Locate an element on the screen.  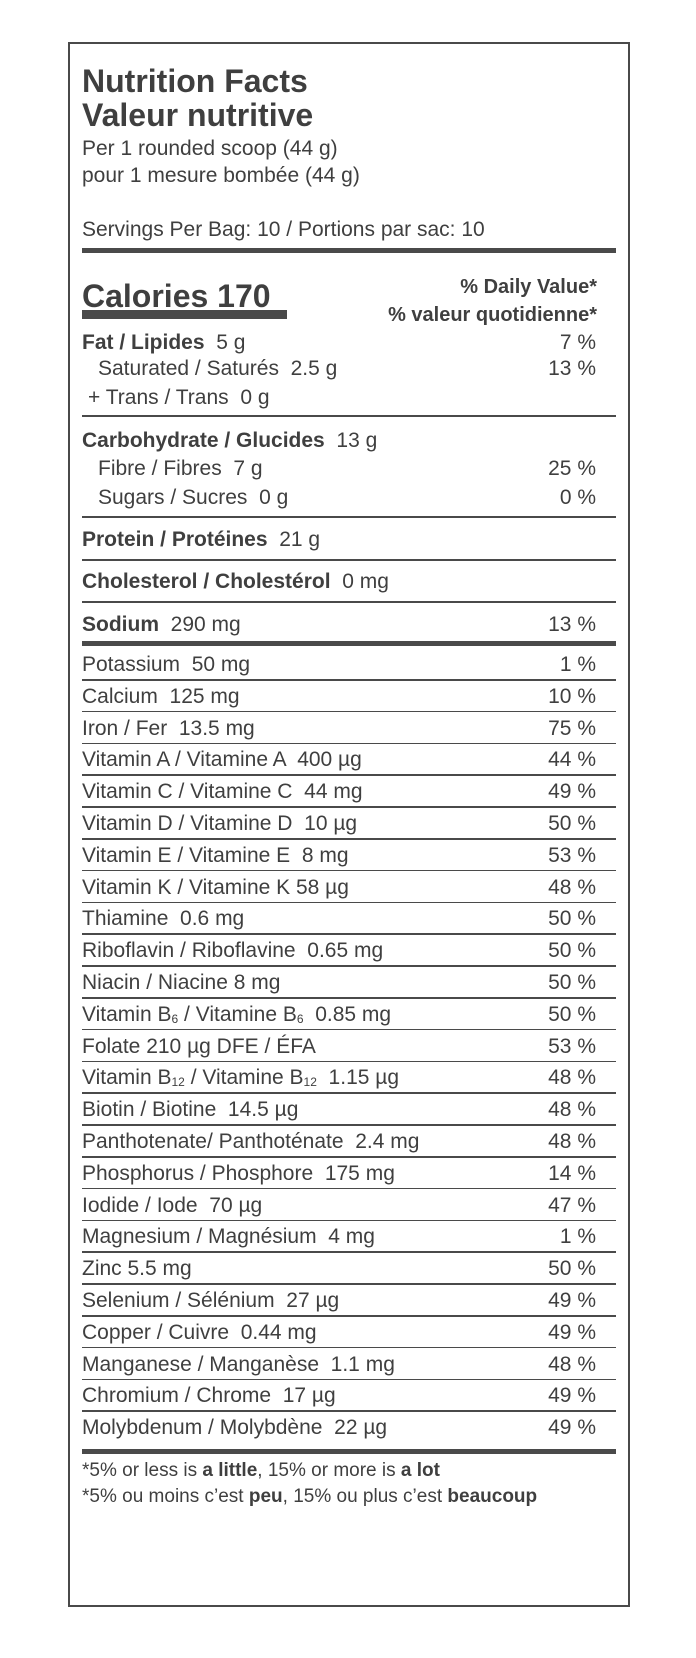
nutrient-amount: 13 g is located at coordinates (357, 440).